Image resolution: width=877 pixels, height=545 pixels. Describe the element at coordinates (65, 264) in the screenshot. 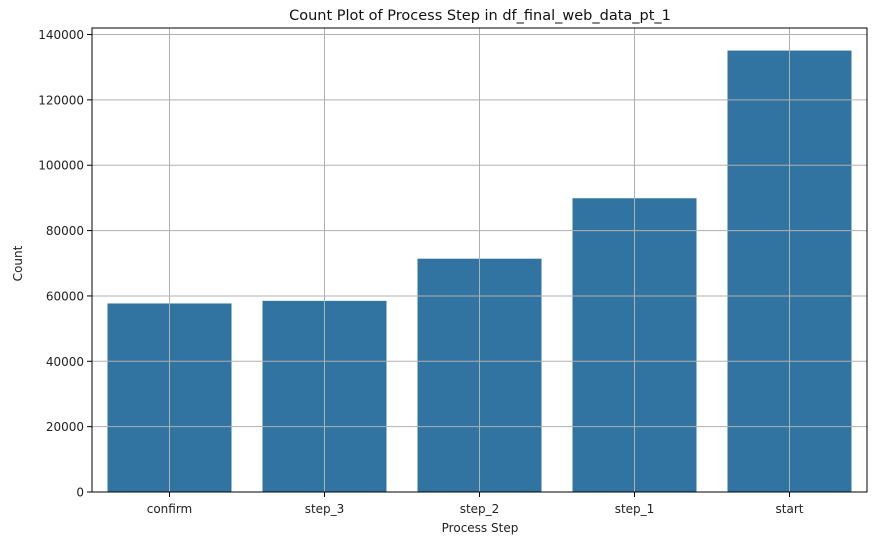

I see `y-axis: 0 20000 40000 60000 80000 100000 120000 140000` at that location.